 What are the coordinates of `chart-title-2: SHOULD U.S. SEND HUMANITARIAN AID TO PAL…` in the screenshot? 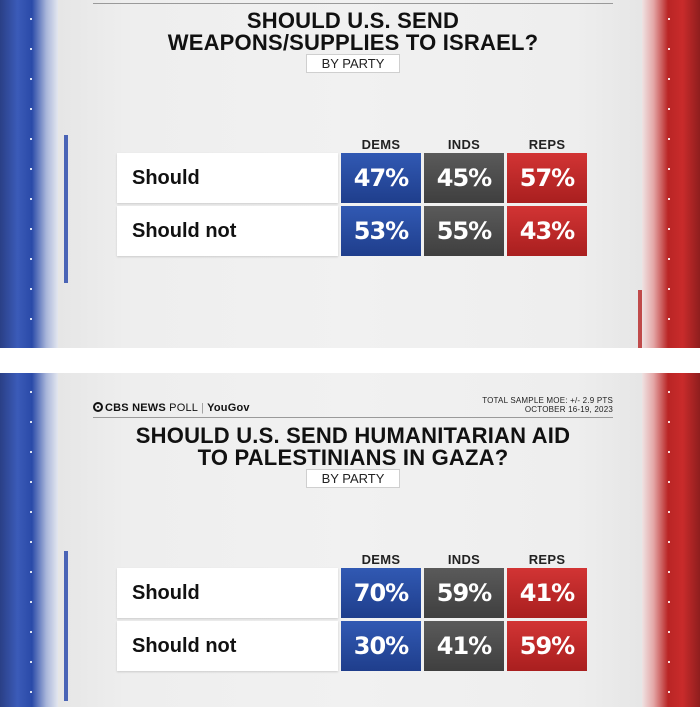 It's located at (353, 447).